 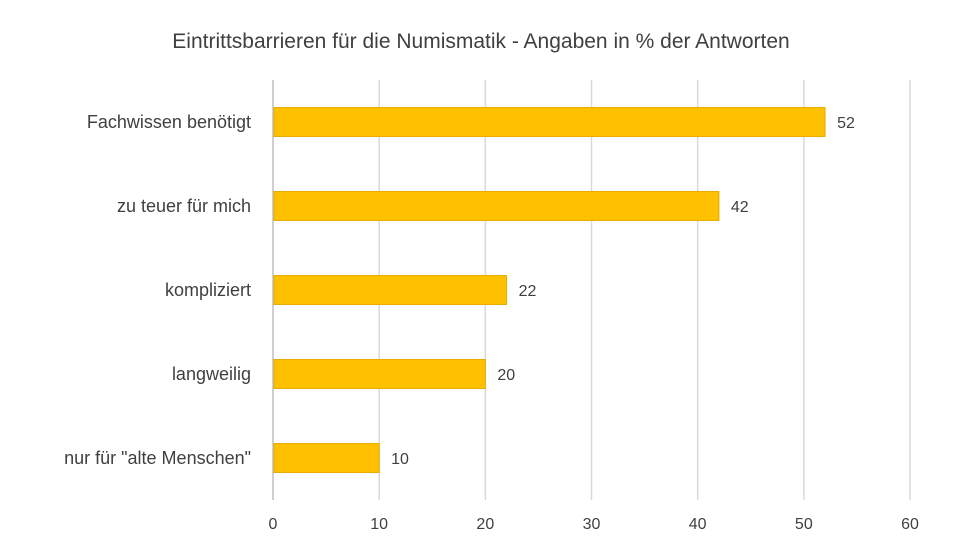 I want to click on data-label: 20, so click(x=506, y=375).